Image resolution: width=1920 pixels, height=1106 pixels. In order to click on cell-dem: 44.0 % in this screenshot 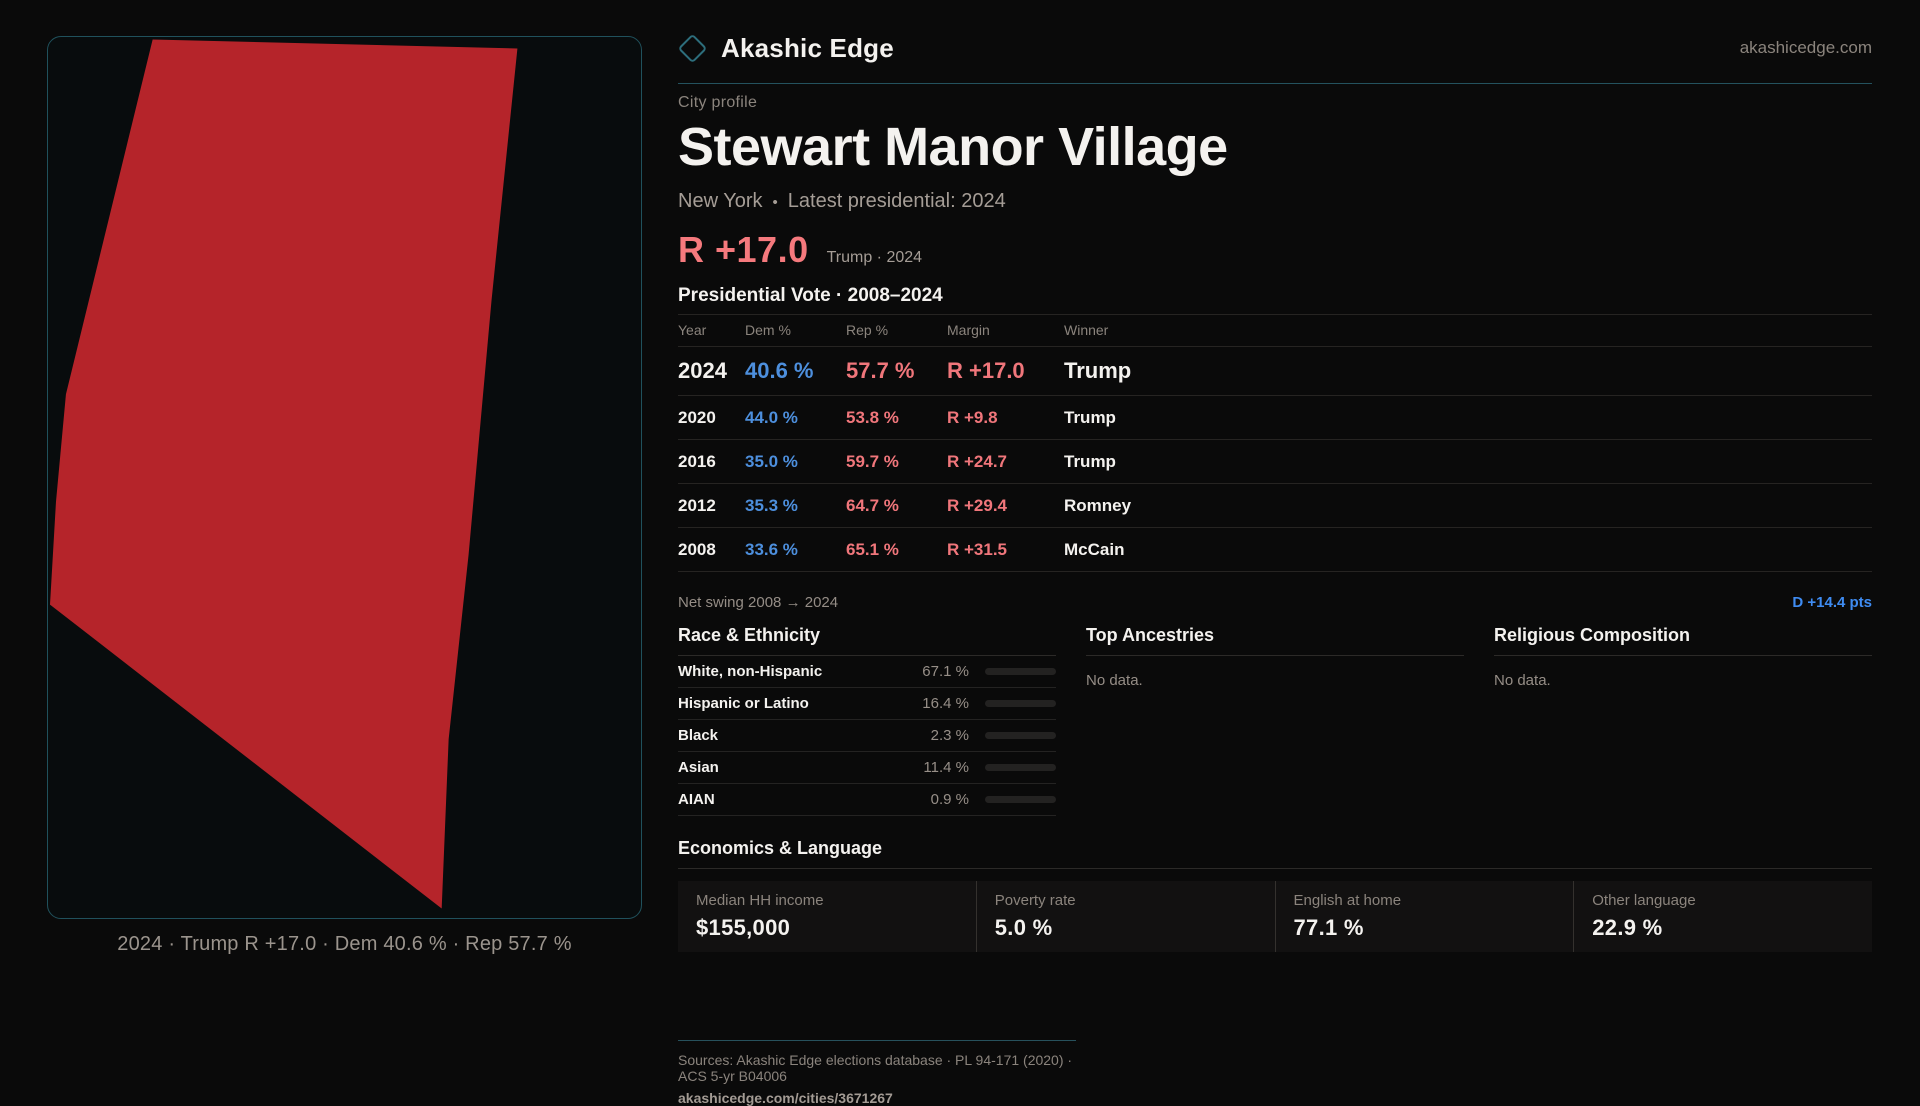, I will do `click(771, 417)`.